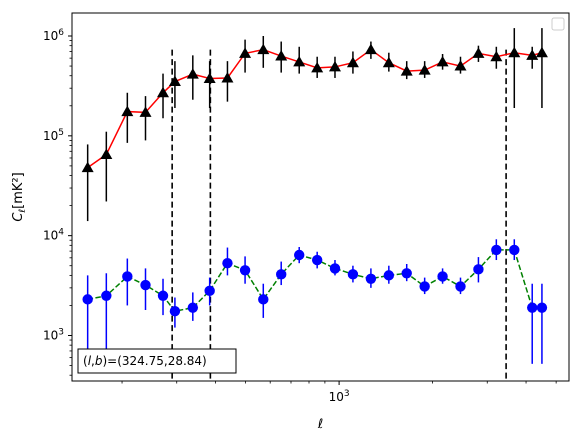 Image resolution: width=580 pixels, height=441 pixels. I want to click on annotation-box, so click(157, 361).